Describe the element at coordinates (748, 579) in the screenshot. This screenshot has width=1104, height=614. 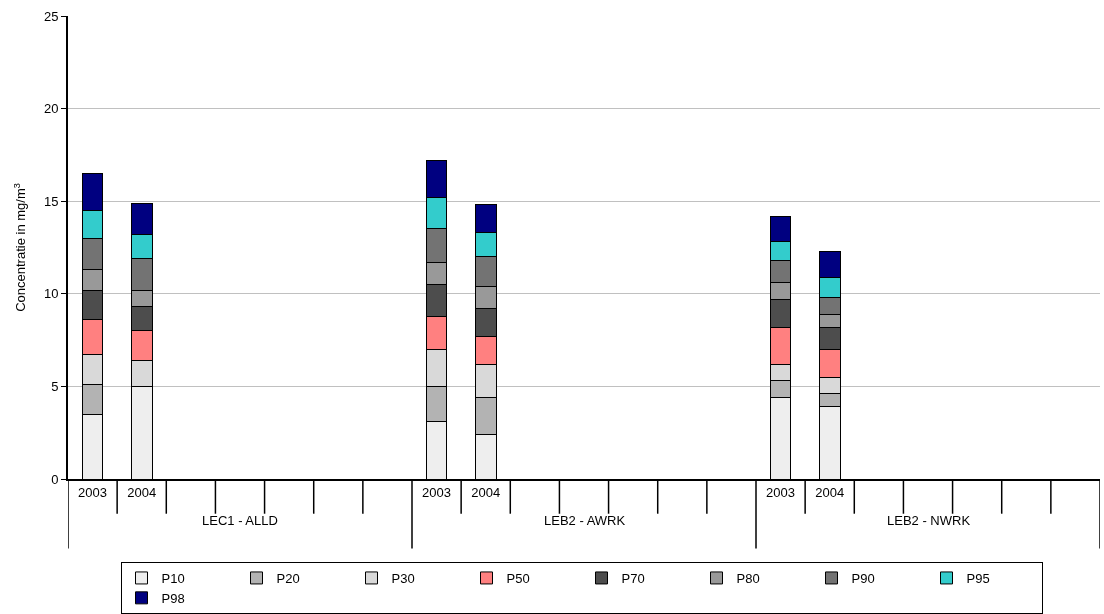
I see `legend-label: P80` at that location.